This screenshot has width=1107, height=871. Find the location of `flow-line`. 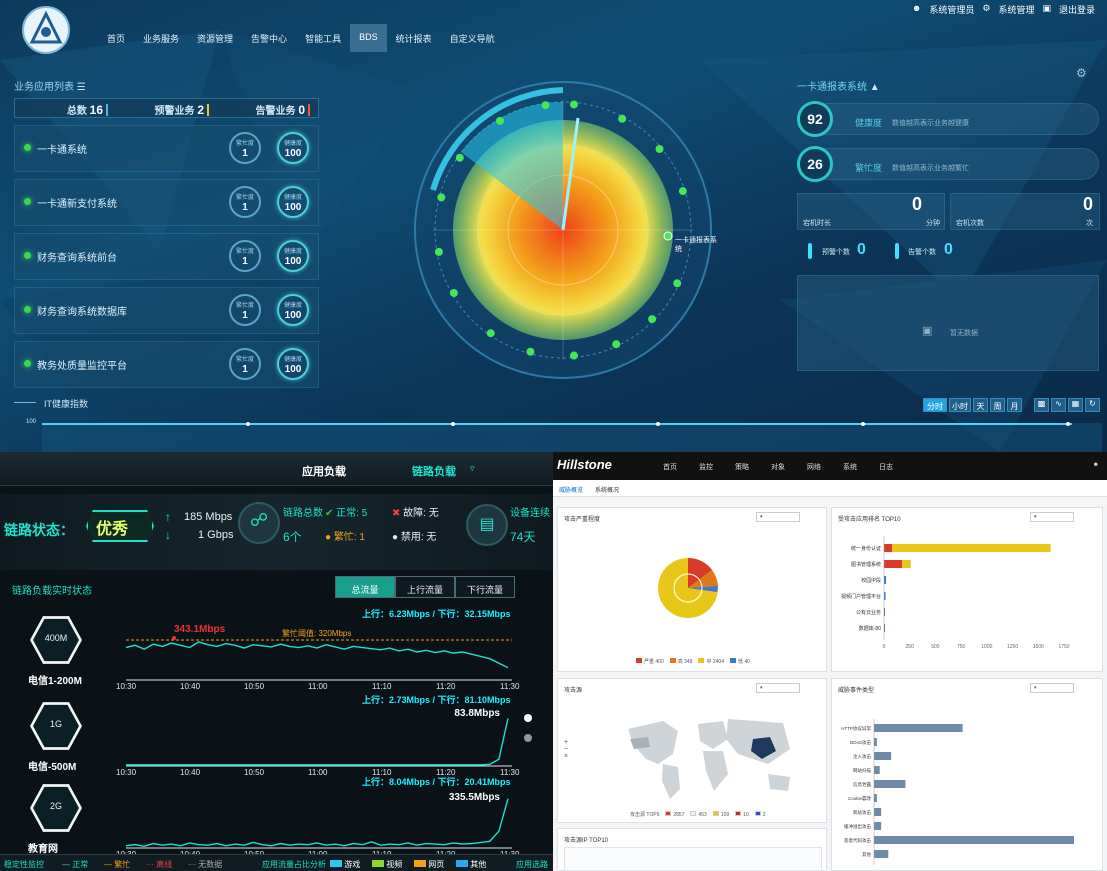

flow-line is located at coordinates (317, 742).